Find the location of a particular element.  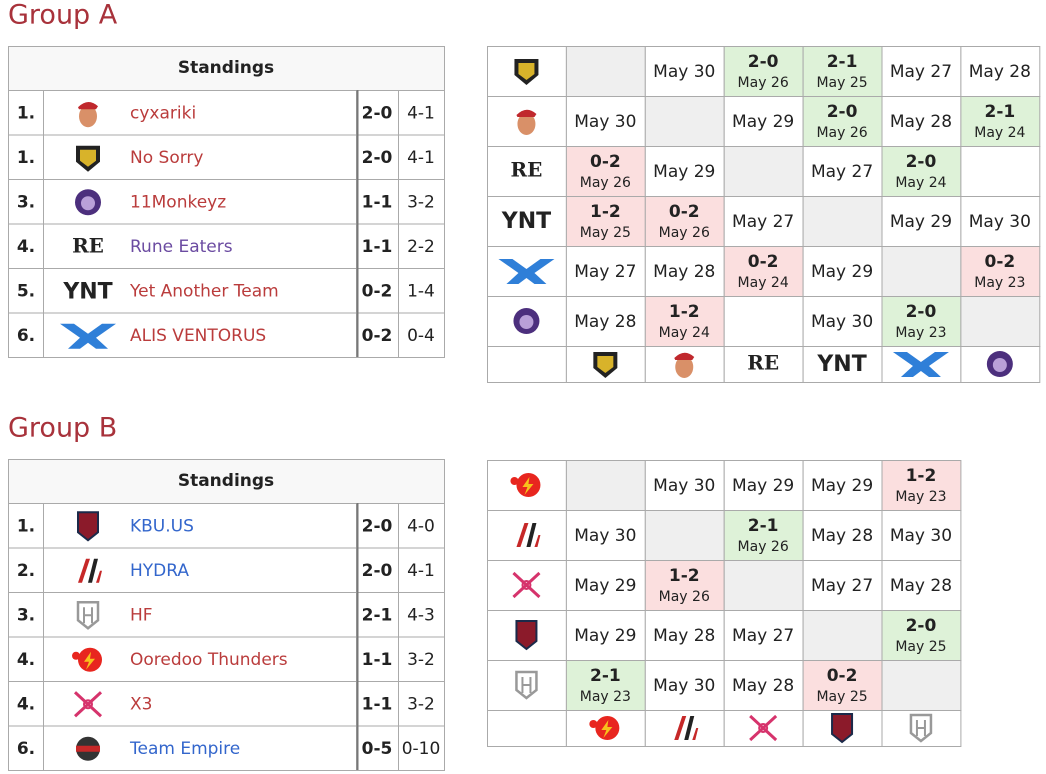

team-name: No Sorry is located at coordinates (166, 158).